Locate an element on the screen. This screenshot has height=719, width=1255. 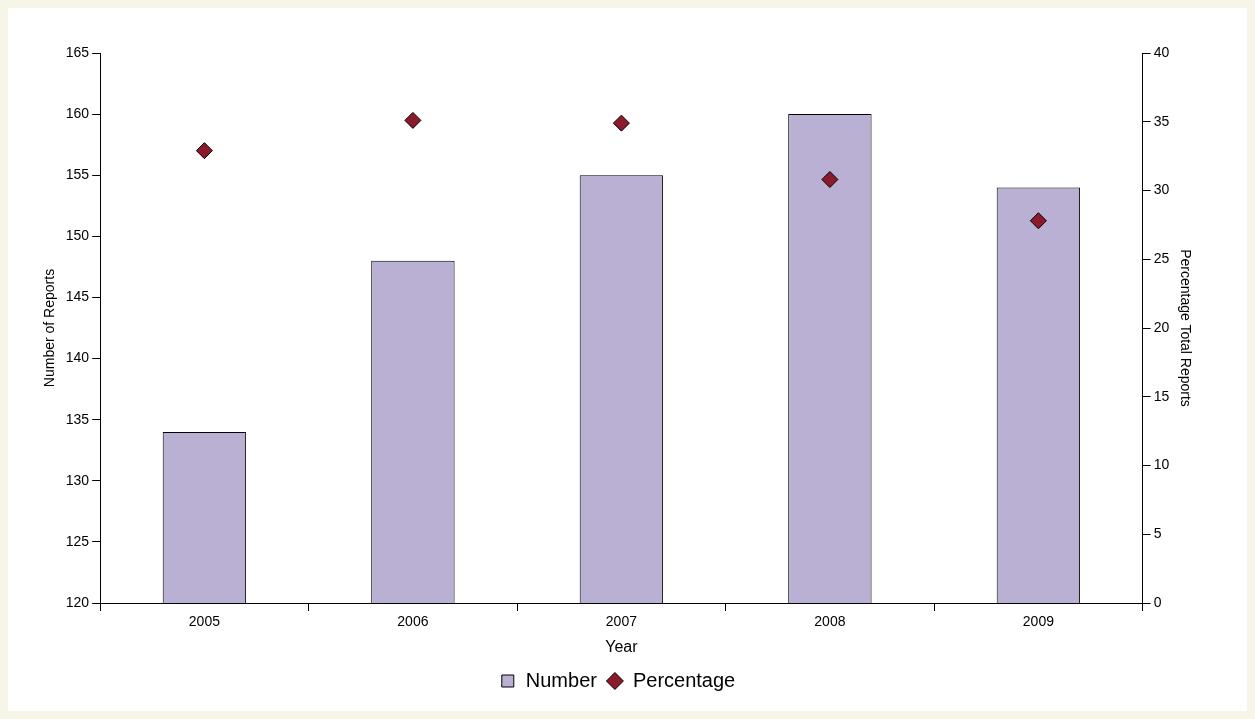
y2-axis-title: Percentage Total Reports is located at coordinates (1185, 328).